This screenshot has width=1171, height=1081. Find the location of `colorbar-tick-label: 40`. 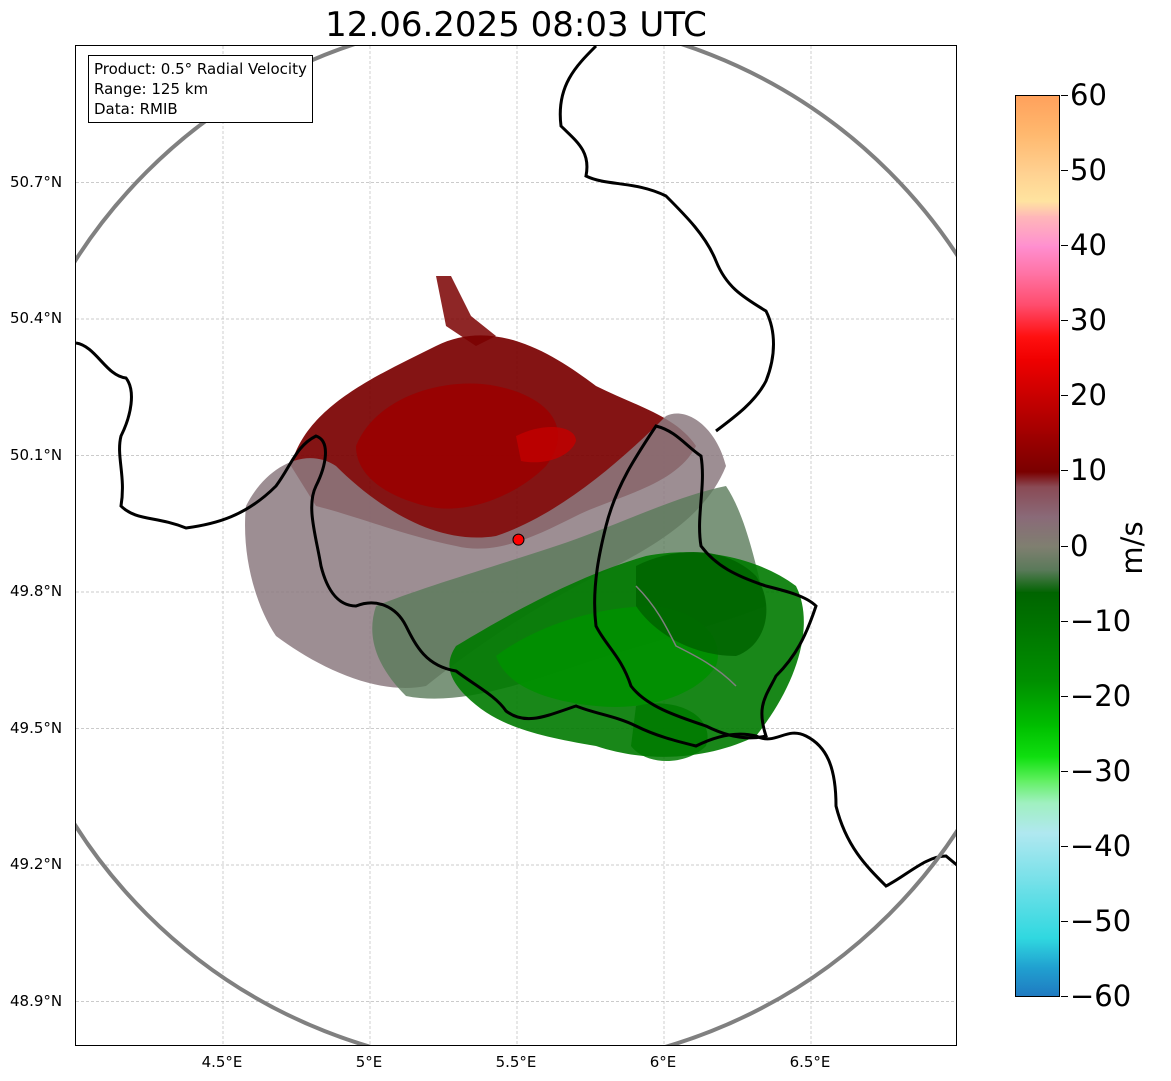

colorbar-tick-label: 40 is located at coordinates (1088, 245).